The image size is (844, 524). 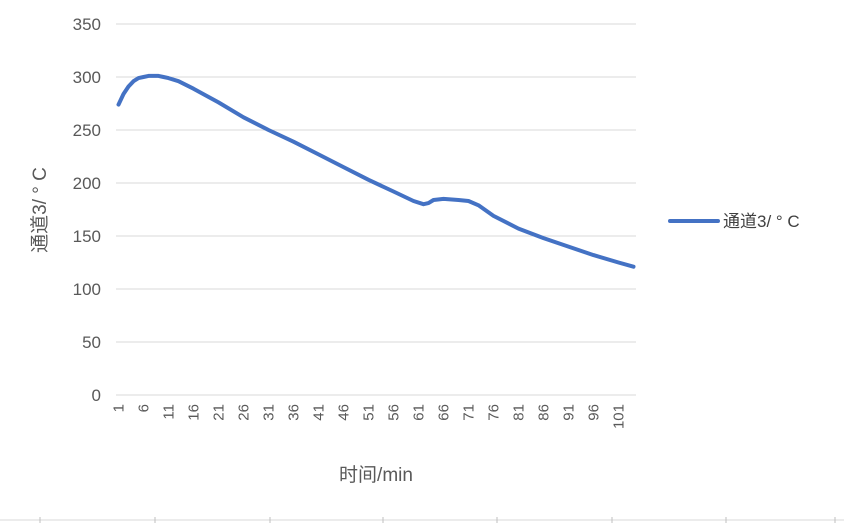 I want to click on x-tick-label: 46, so click(x=344, y=412).